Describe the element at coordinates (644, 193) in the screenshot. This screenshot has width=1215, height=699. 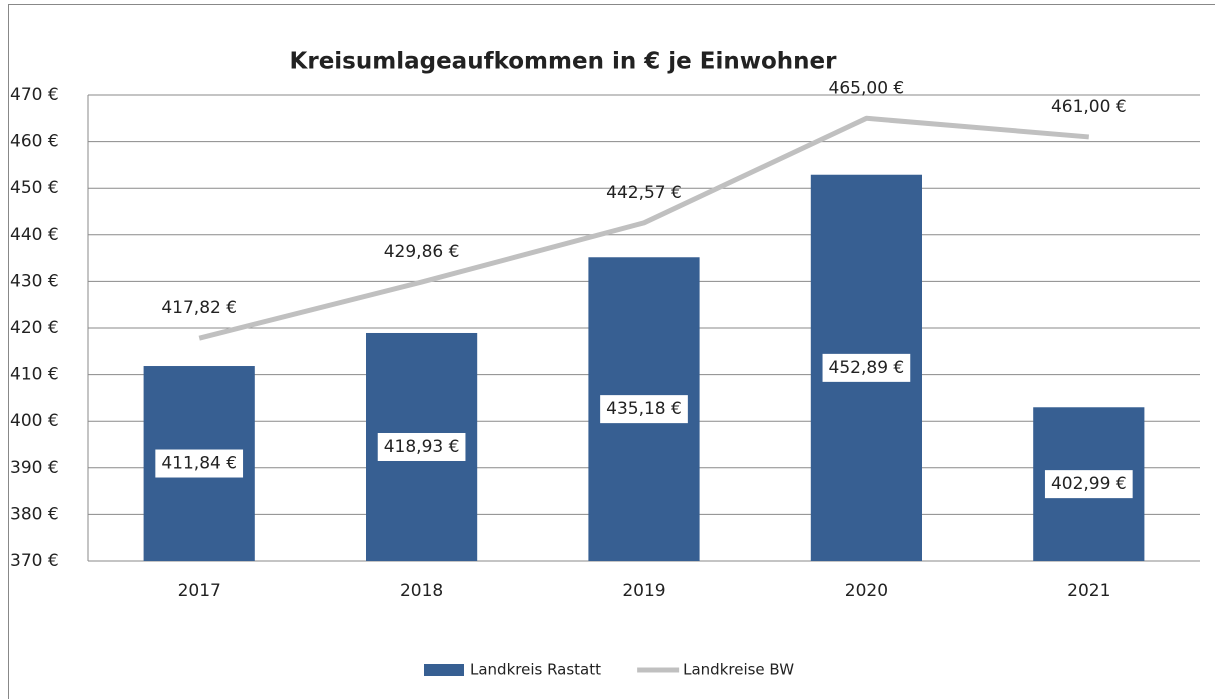
I see `data-label: 442,57 €` at that location.